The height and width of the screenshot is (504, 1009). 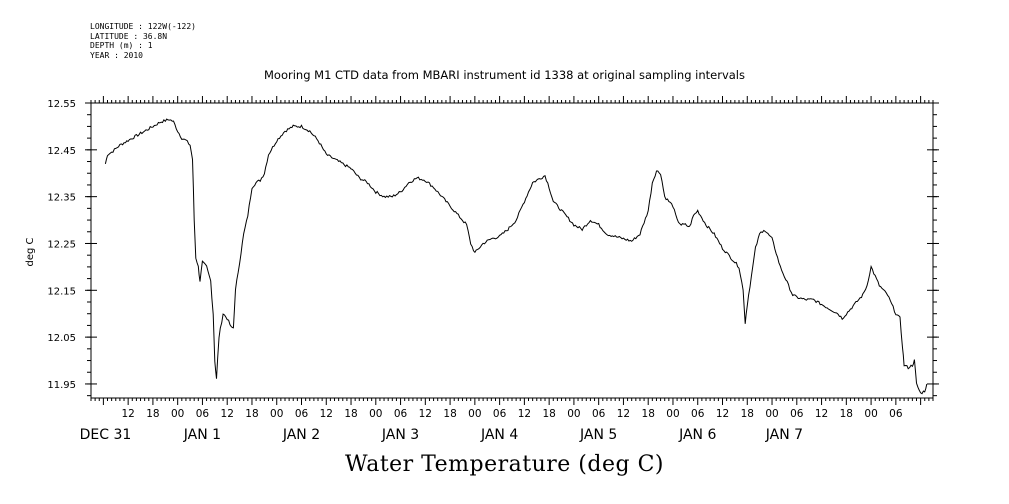 What do you see at coordinates (30, 251) in the screenshot?
I see `y-axis-label: deg C` at bounding box center [30, 251].